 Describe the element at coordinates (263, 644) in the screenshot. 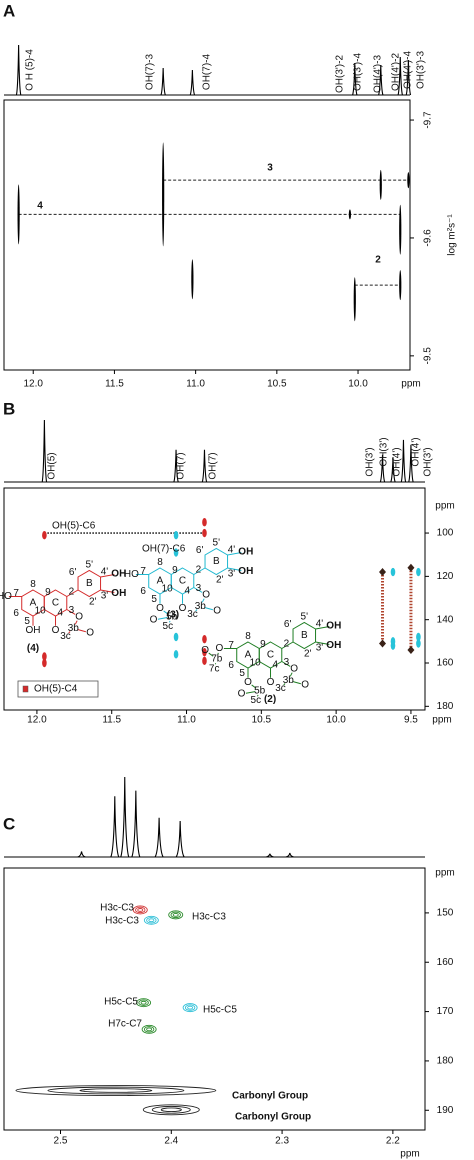

I see `structure-label: 9` at that location.